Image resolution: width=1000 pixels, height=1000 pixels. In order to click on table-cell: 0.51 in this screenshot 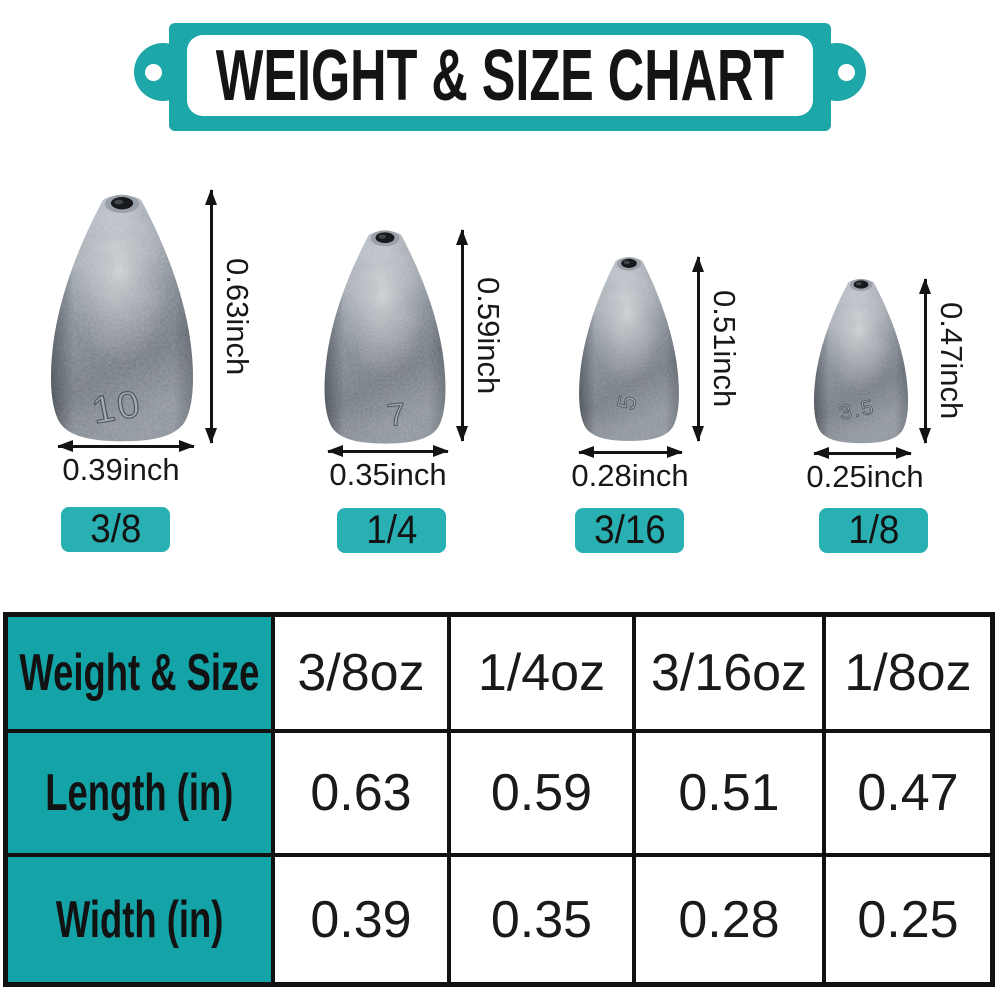, I will do `click(729, 793)`.